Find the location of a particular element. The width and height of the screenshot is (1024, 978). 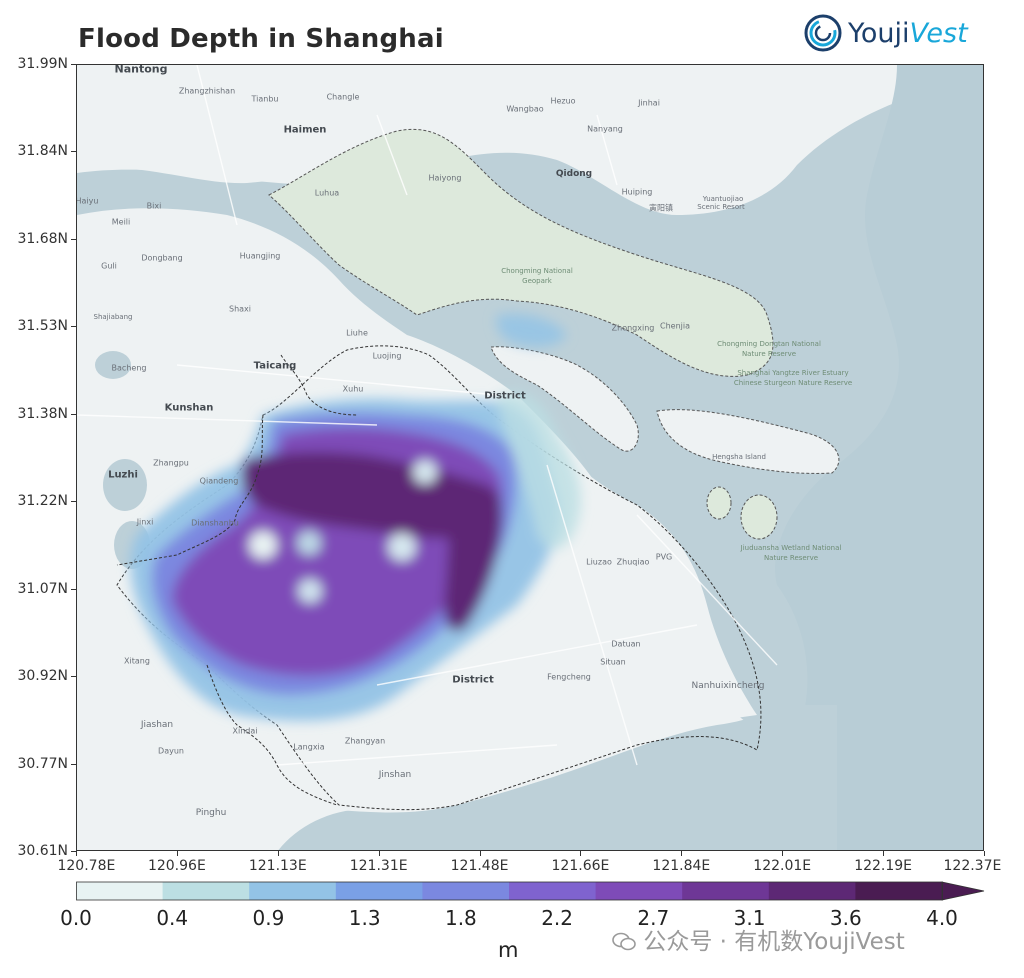

y-tick-label: 31.84N is located at coordinates (42, 151).